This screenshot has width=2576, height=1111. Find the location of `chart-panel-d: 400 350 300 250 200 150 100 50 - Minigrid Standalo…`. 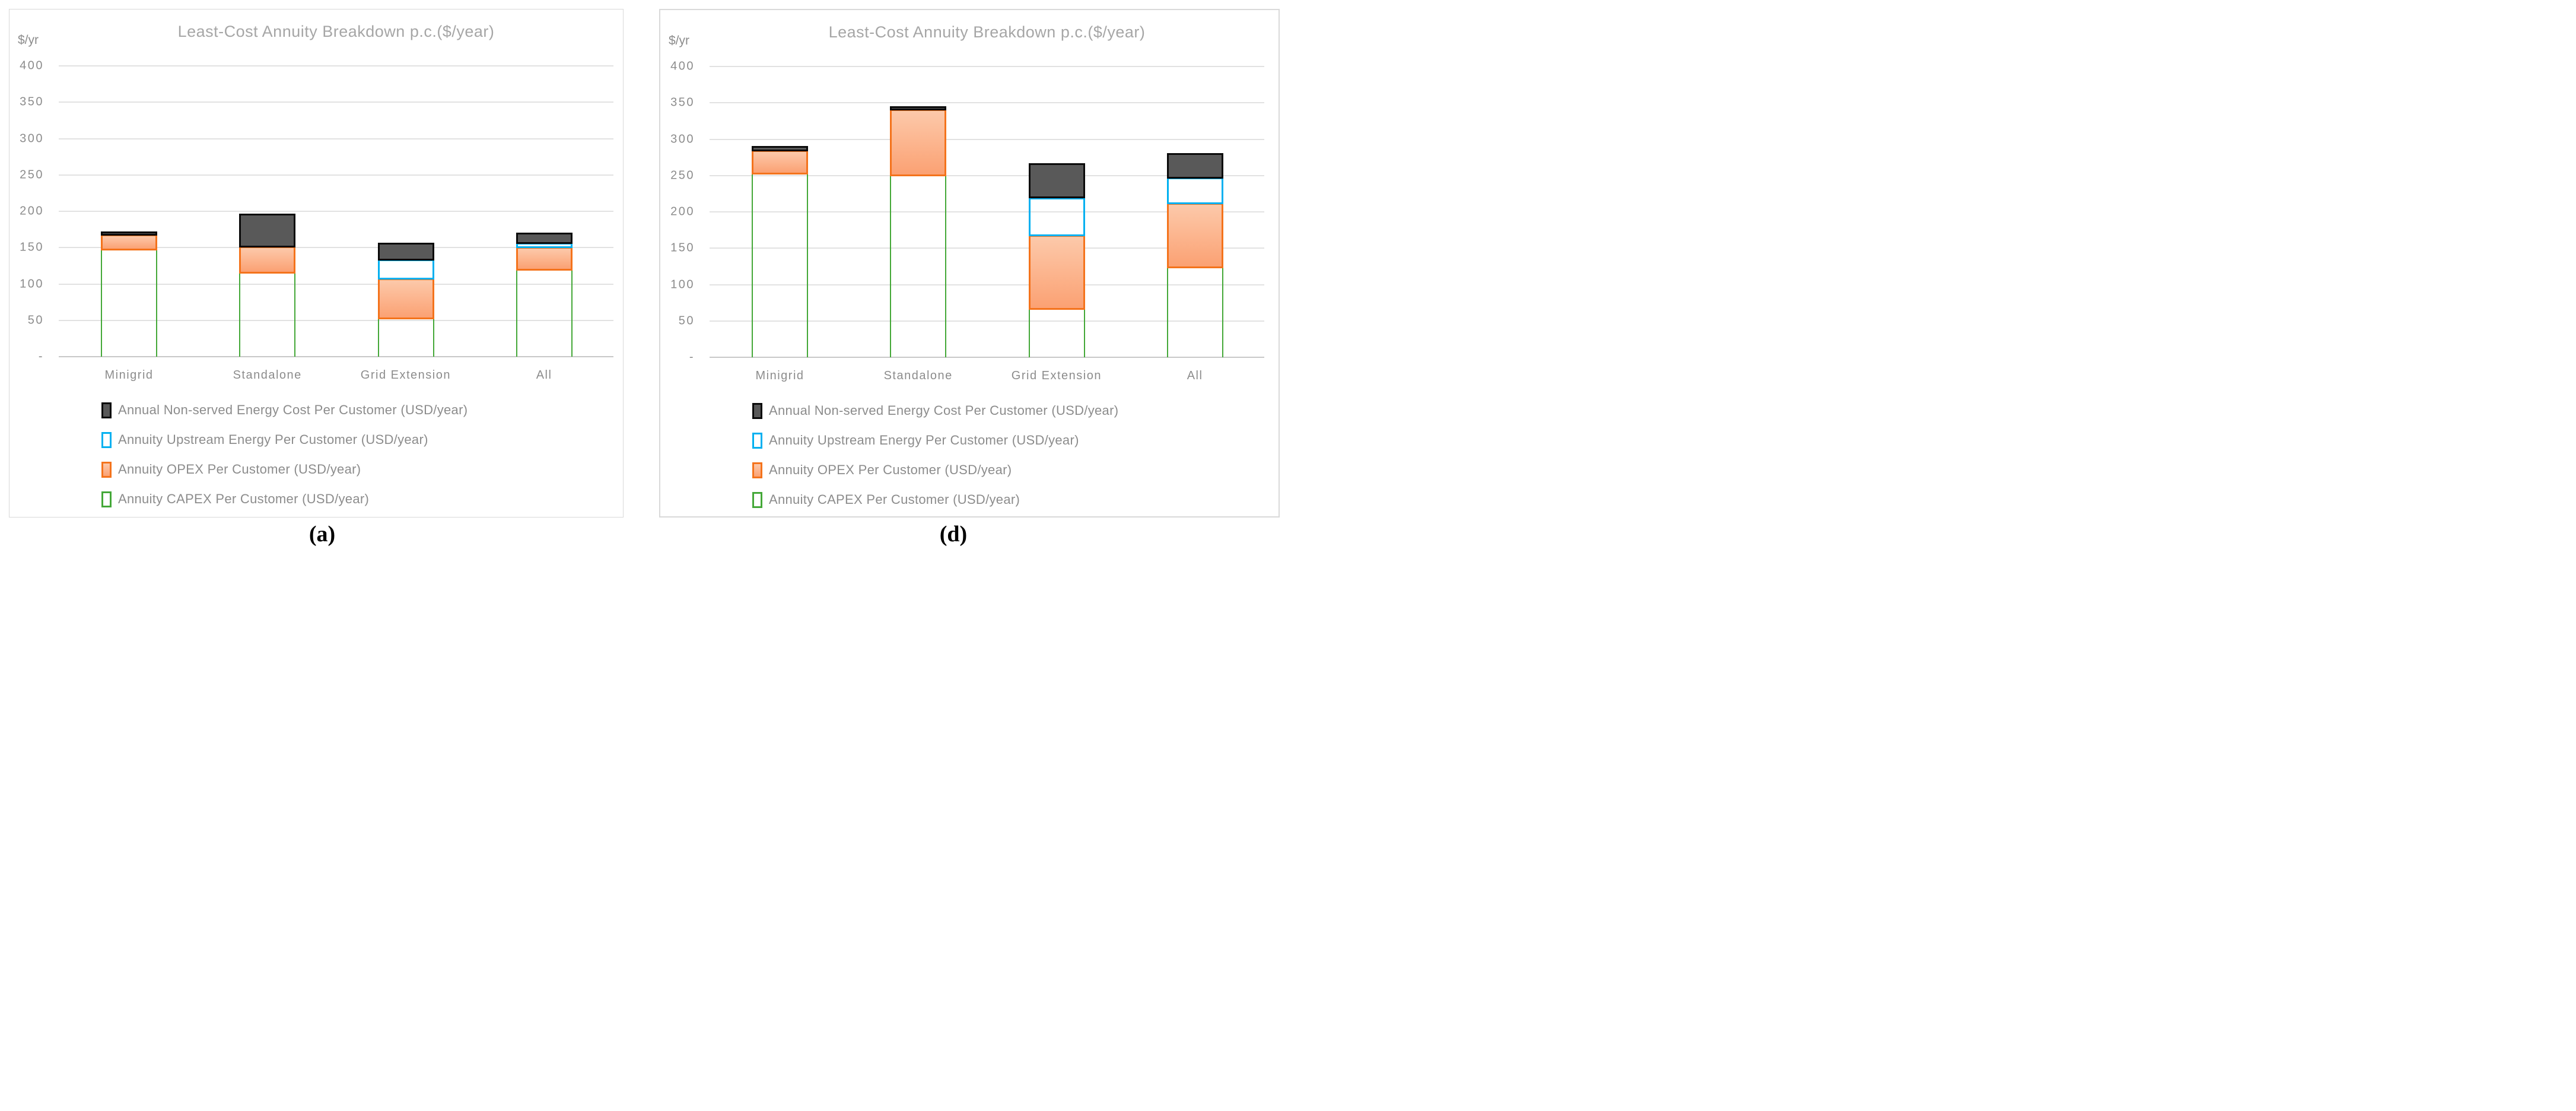

chart-panel-d: 400 350 300 250 200 150 100 50 - Minigrid Standalo… is located at coordinates (969, 263).